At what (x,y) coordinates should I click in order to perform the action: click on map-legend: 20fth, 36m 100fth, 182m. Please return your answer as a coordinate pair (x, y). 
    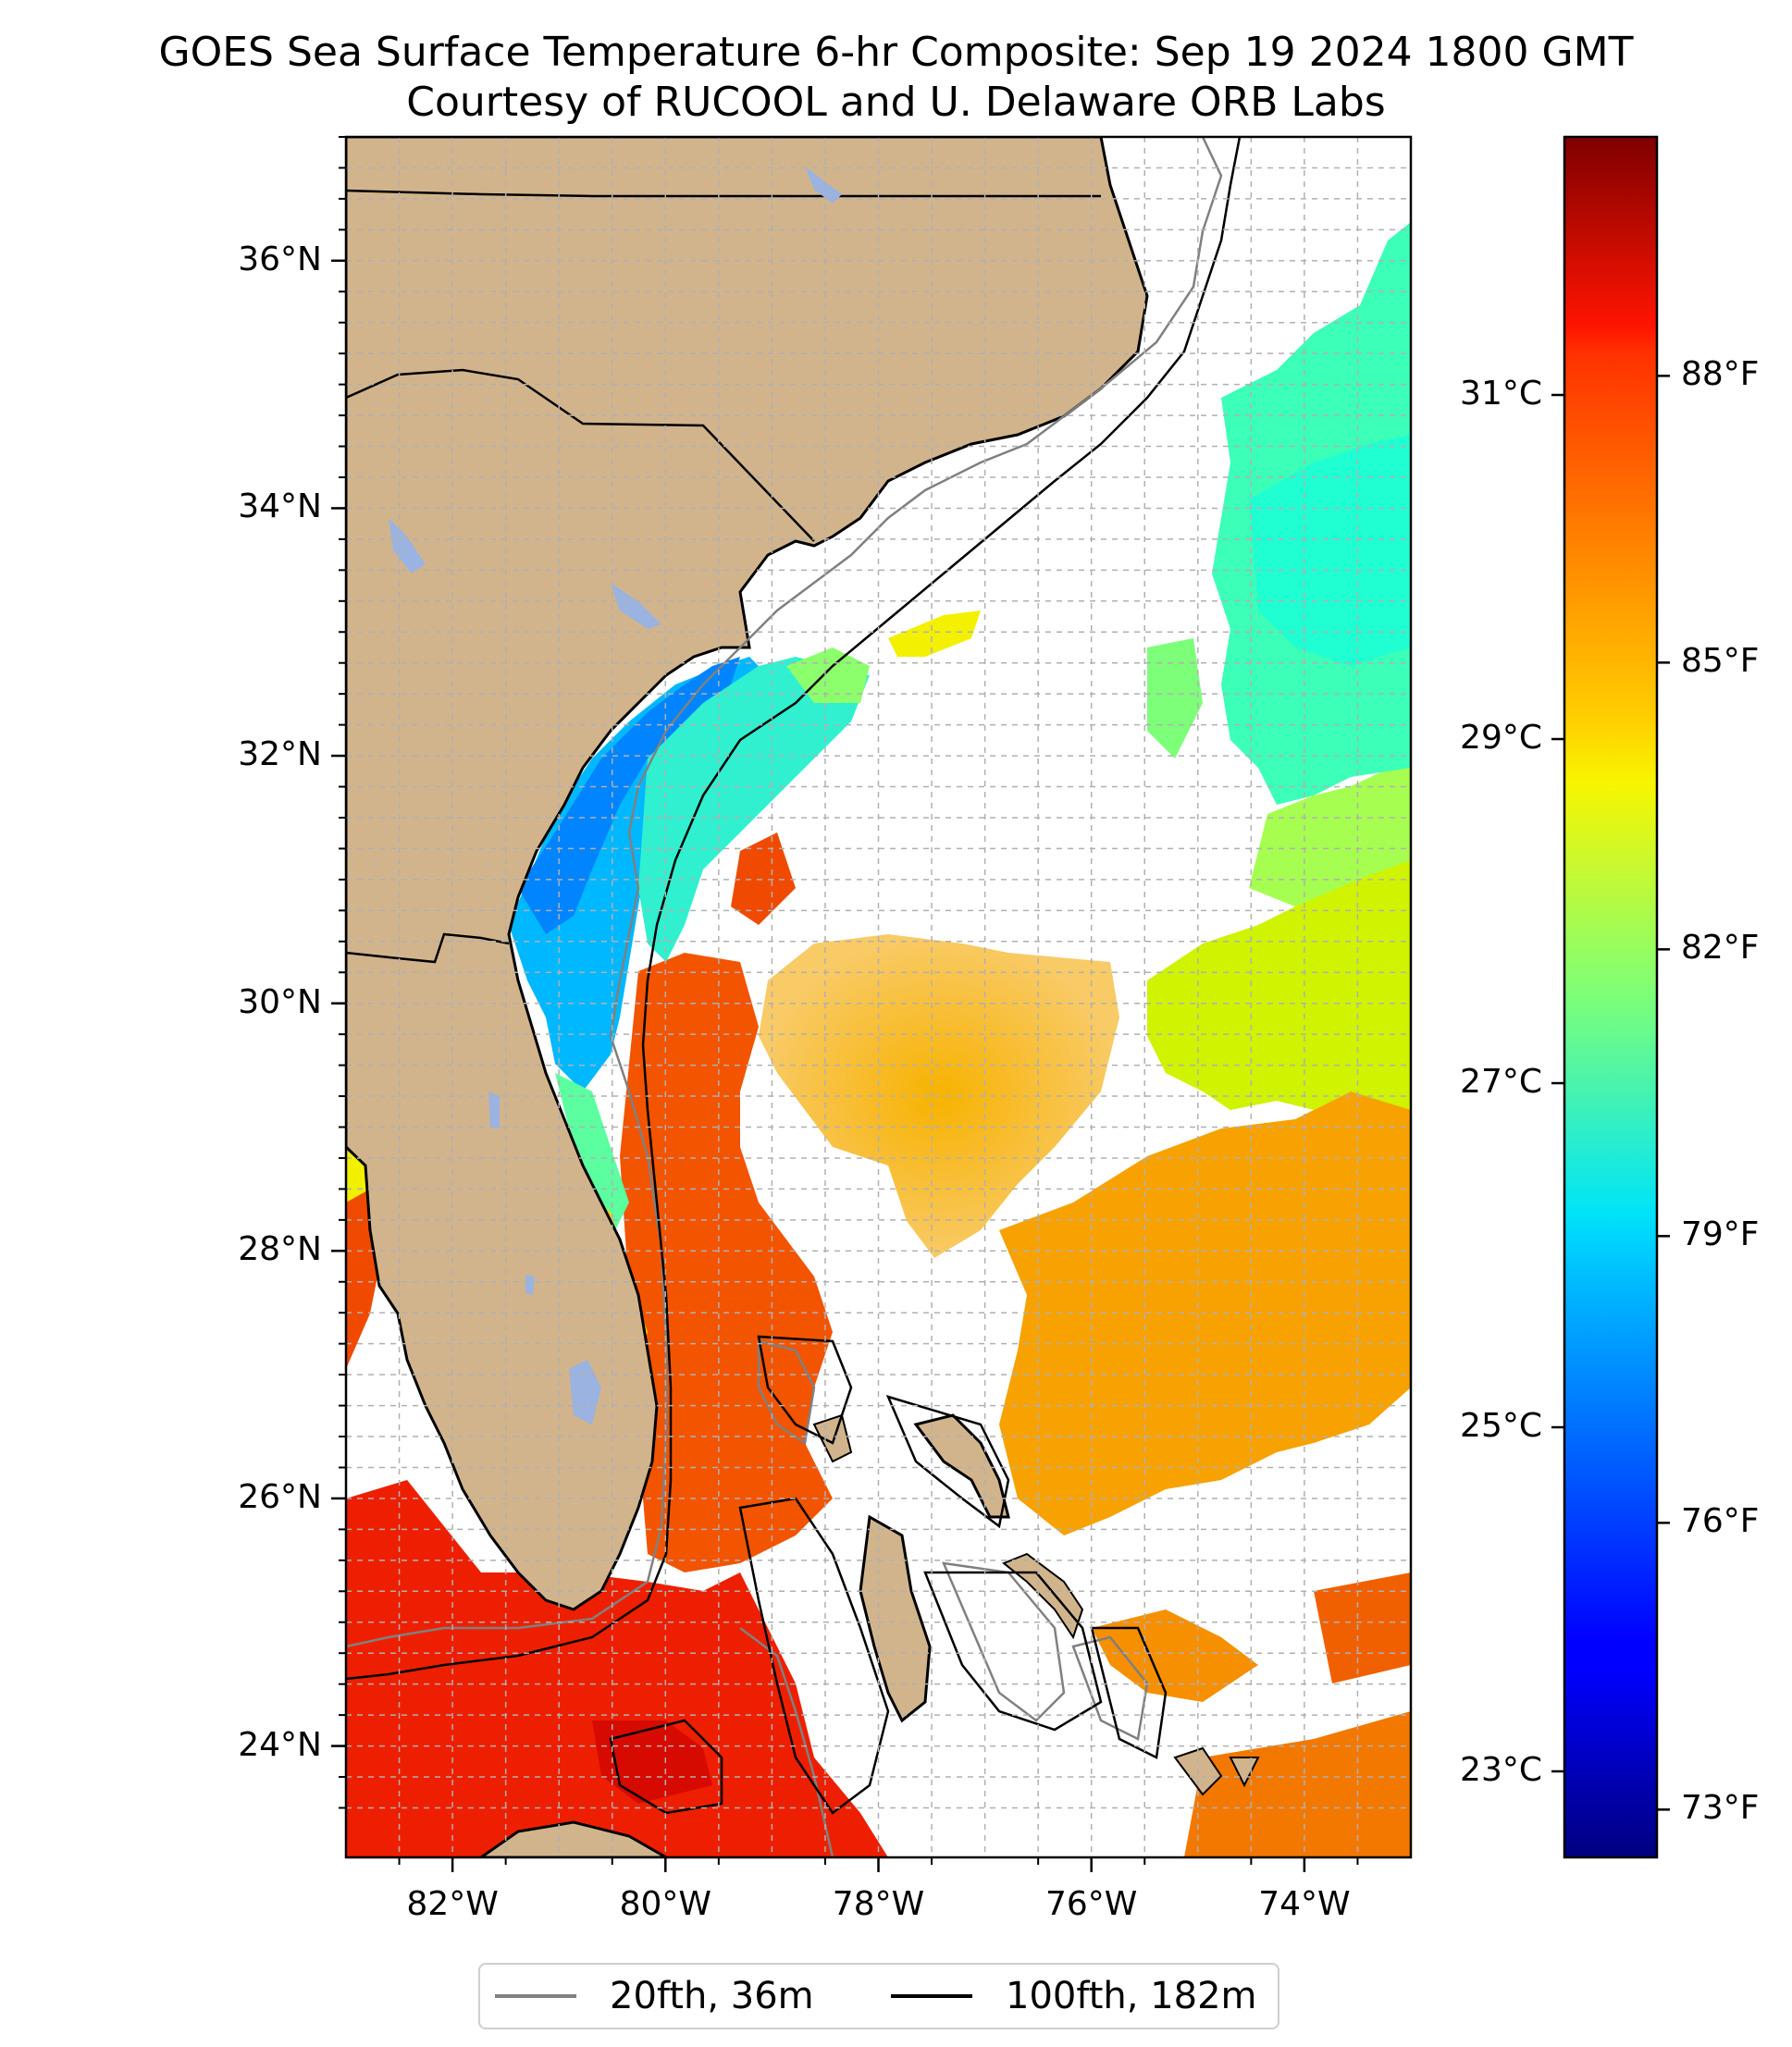
    Looking at the image, I should click on (878, 1996).